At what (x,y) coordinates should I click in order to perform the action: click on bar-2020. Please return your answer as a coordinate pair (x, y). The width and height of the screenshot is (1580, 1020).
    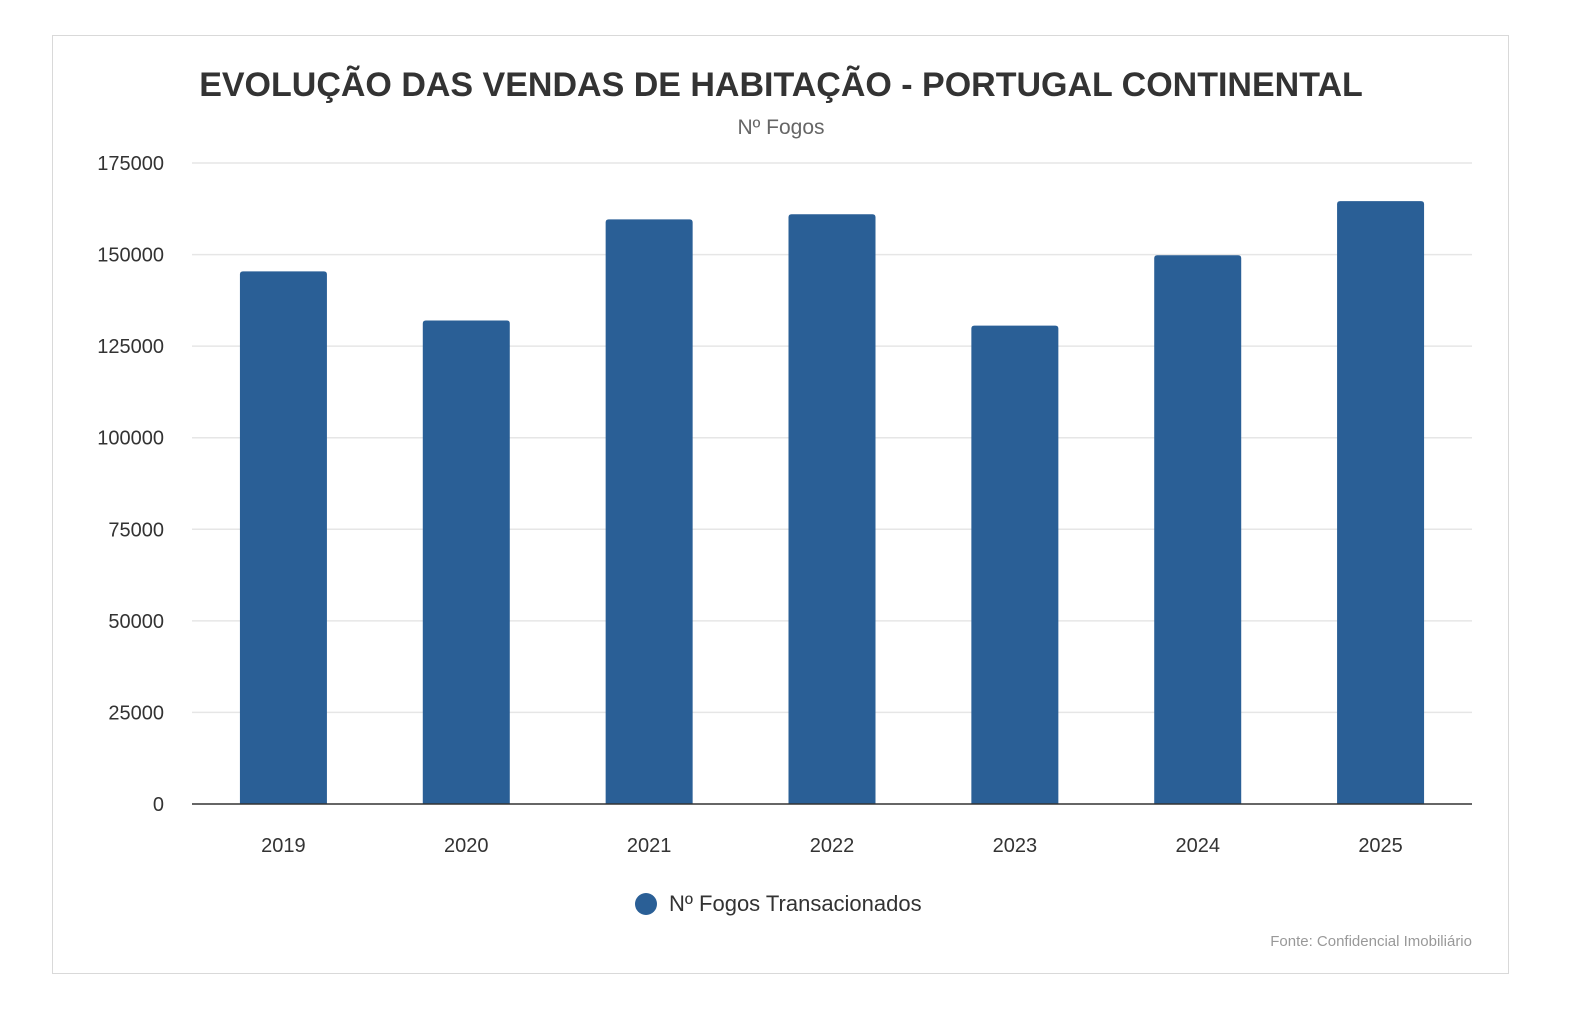
    Looking at the image, I should click on (466, 562).